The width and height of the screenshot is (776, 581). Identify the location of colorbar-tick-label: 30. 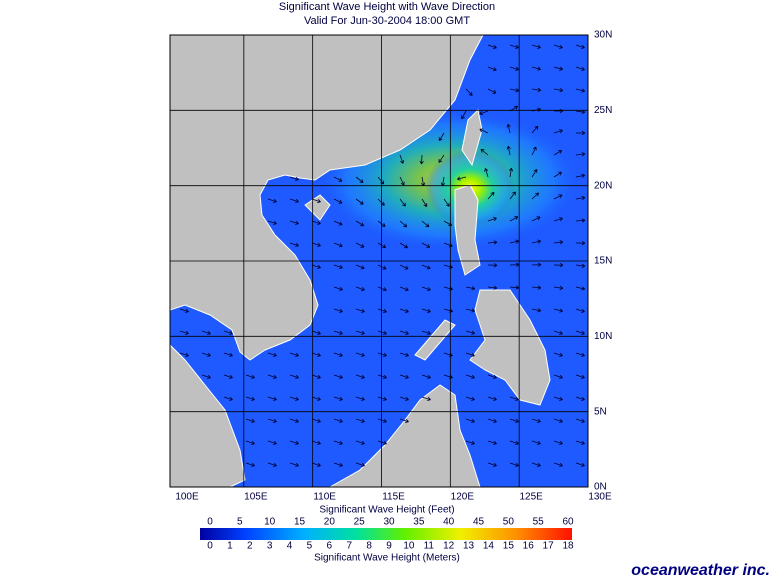
(389, 522).